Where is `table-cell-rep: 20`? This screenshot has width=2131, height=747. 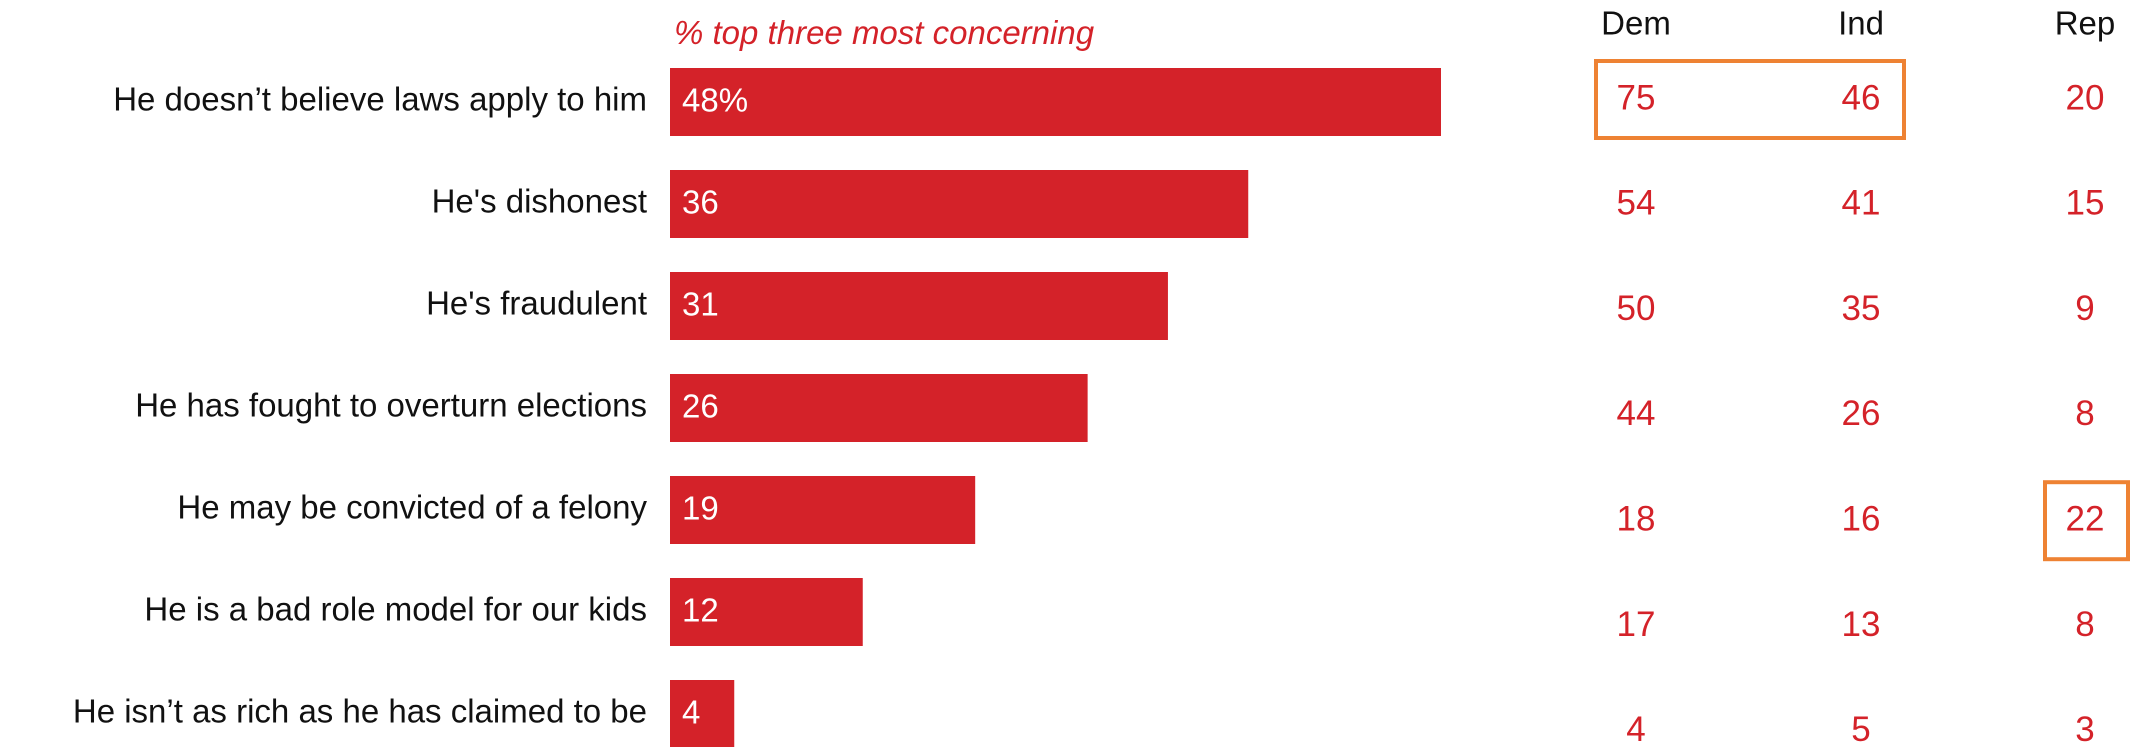
table-cell-rep: 20 is located at coordinates (2085, 97).